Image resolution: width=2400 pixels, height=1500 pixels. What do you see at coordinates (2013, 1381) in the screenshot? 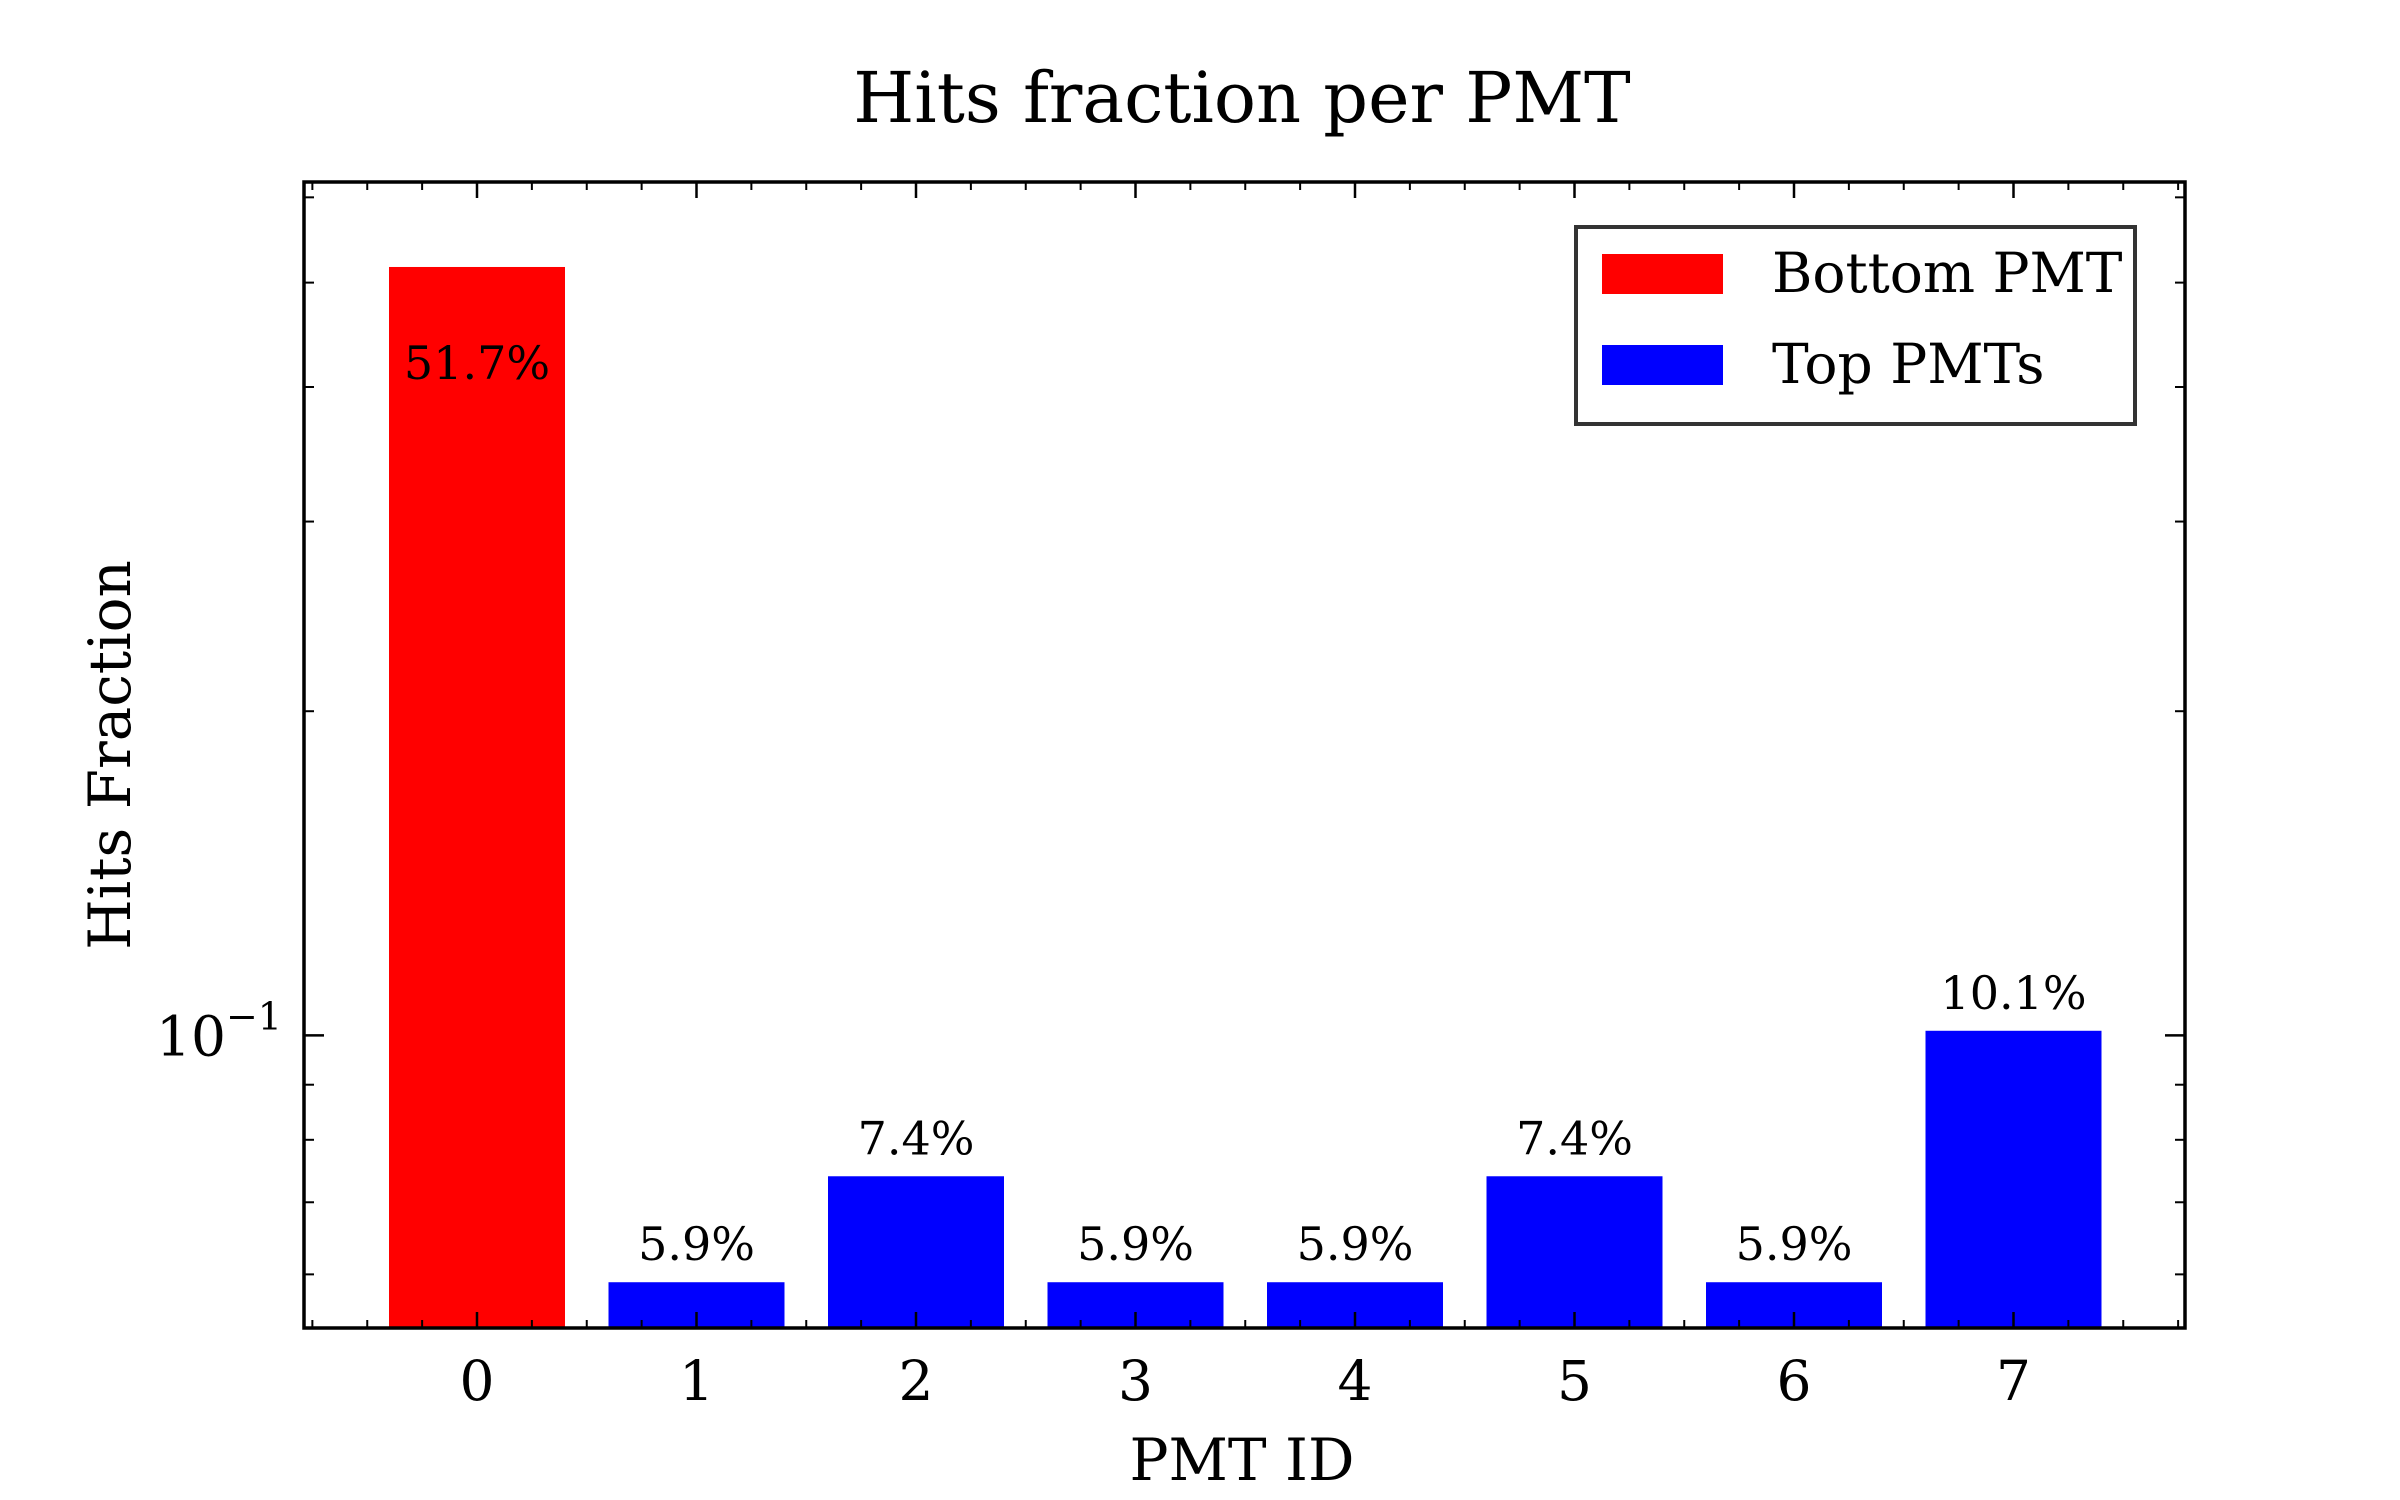
I see `x-tick-label: 7` at bounding box center [2013, 1381].